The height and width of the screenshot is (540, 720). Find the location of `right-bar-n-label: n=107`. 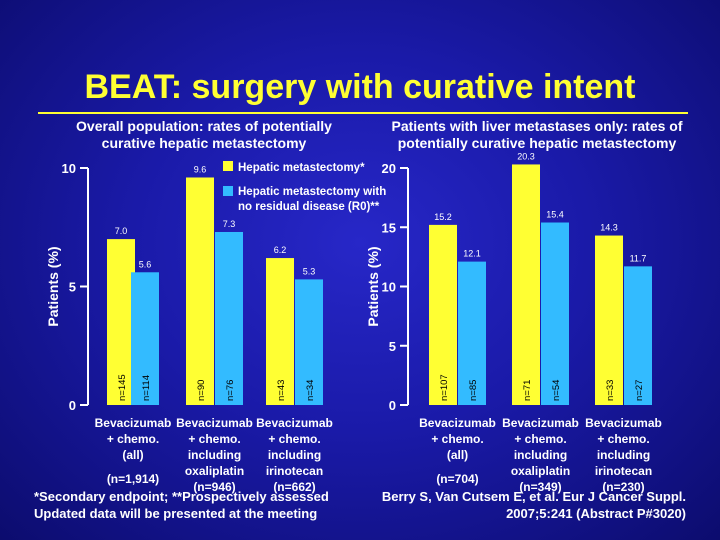

right-bar-n-label: n=107 is located at coordinates (444, 387).